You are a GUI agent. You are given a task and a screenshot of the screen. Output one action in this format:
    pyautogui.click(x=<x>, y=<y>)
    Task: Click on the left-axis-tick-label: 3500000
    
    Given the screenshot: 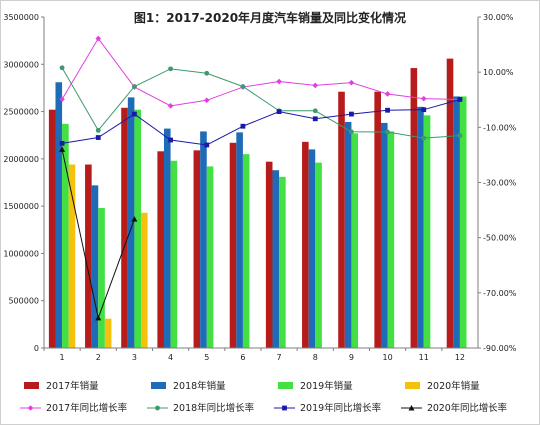 What is the action you would take?
    pyautogui.click(x=21, y=17)
    